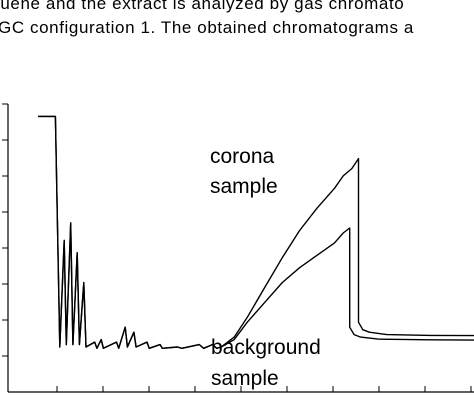 Image resolution: width=474 pixels, height=402 pixels. I want to click on annotation-background-line-2: sample, so click(245, 378).